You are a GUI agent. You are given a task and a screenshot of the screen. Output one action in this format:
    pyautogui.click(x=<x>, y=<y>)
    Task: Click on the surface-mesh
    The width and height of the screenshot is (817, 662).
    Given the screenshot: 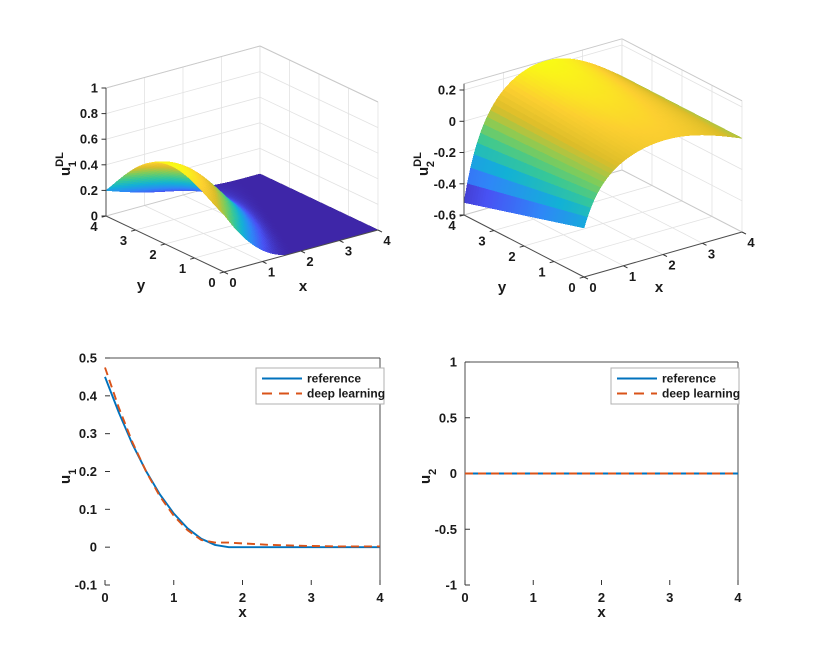 What is the action you would take?
    pyautogui.click(x=603, y=143)
    